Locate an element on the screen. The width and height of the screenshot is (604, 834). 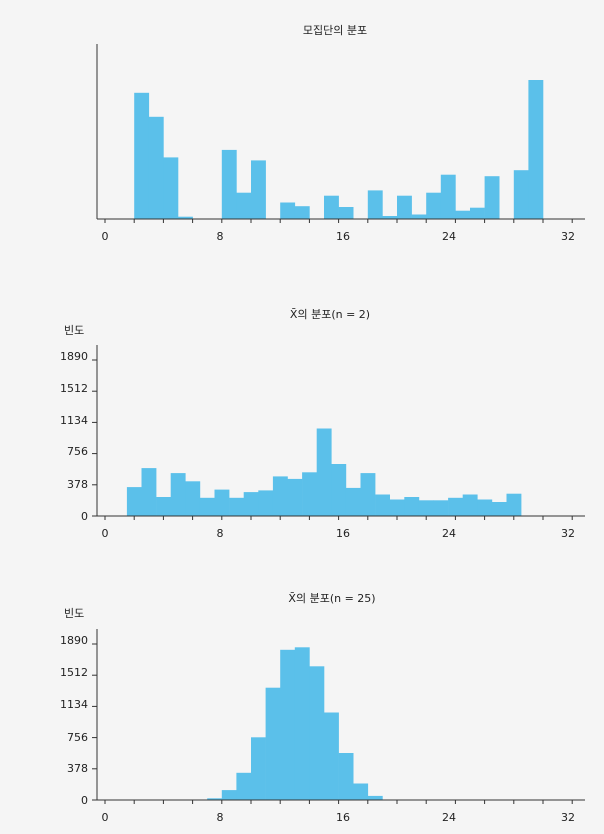
y-ticks is located at coordinates (94, 438).